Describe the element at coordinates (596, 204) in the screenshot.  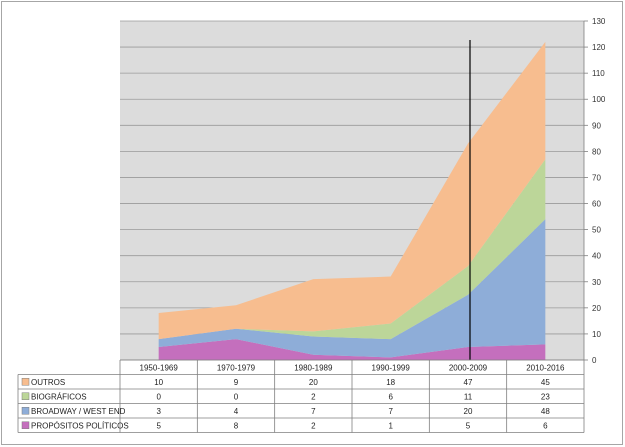
I see `y-tick-label: 60` at that location.